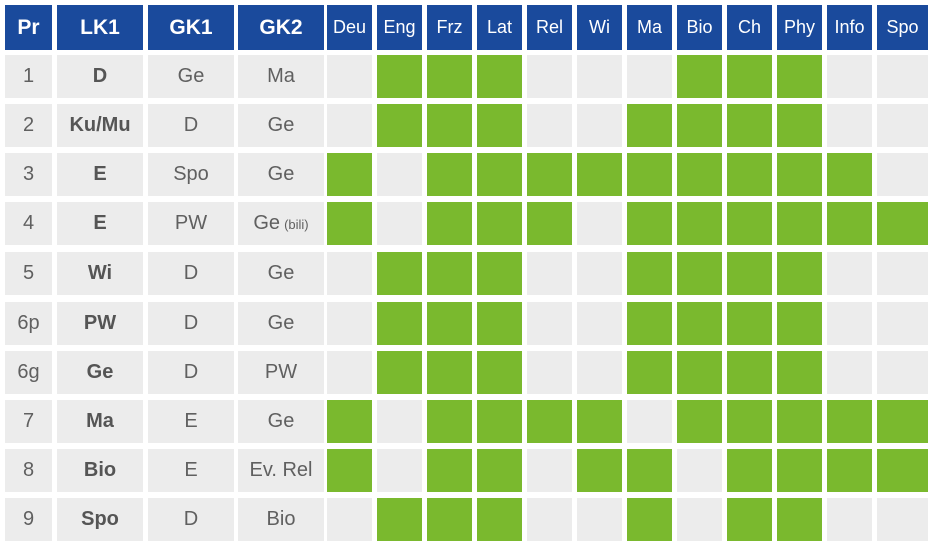 The width and height of the screenshot is (933, 551). I want to click on cell-gk1-text: Spo, so click(191, 174).